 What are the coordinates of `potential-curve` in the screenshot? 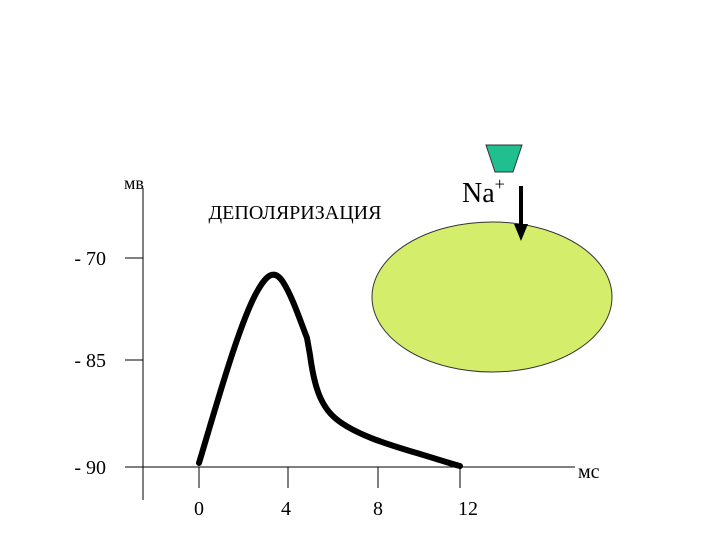 It's located at (329, 370).